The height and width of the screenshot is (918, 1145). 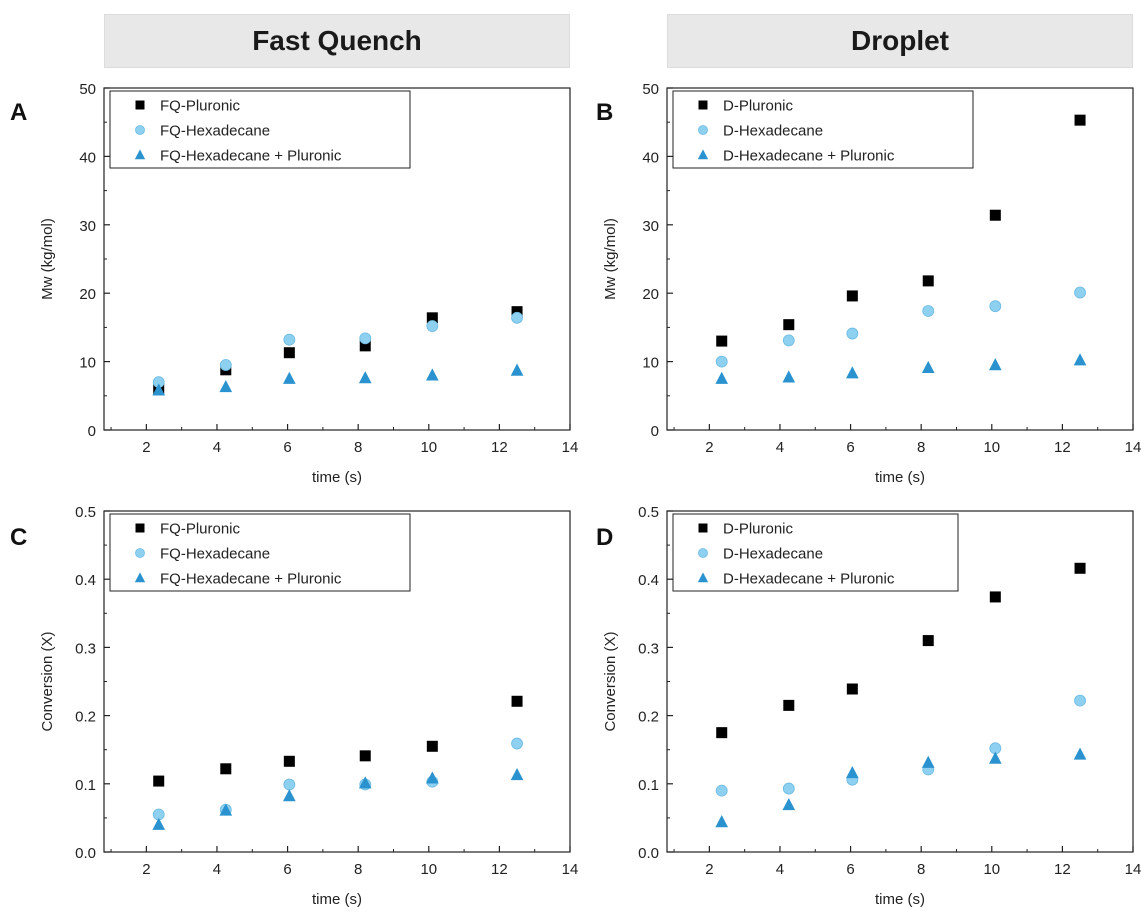 I want to click on y-tick-label: 30, so click(x=87, y=226).